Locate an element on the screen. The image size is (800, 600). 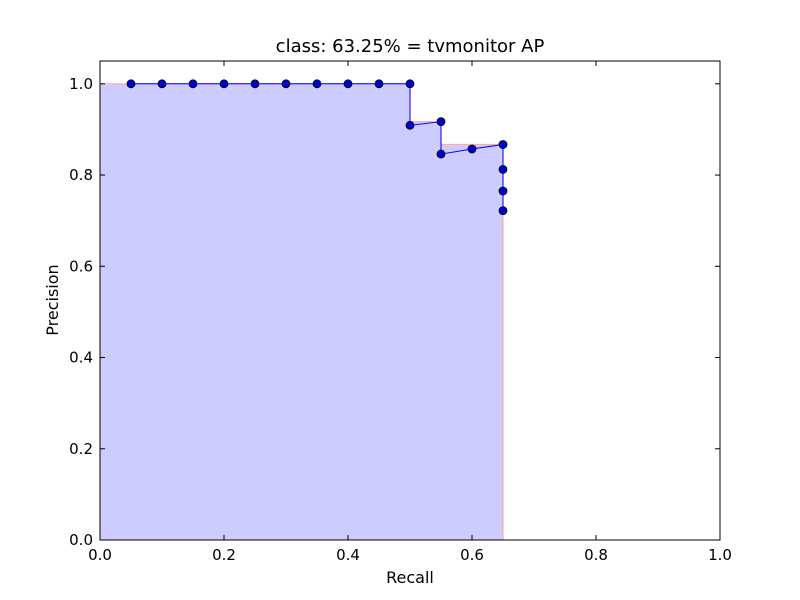
y-tick-label: 0.8 is located at coordinates (81, 175).